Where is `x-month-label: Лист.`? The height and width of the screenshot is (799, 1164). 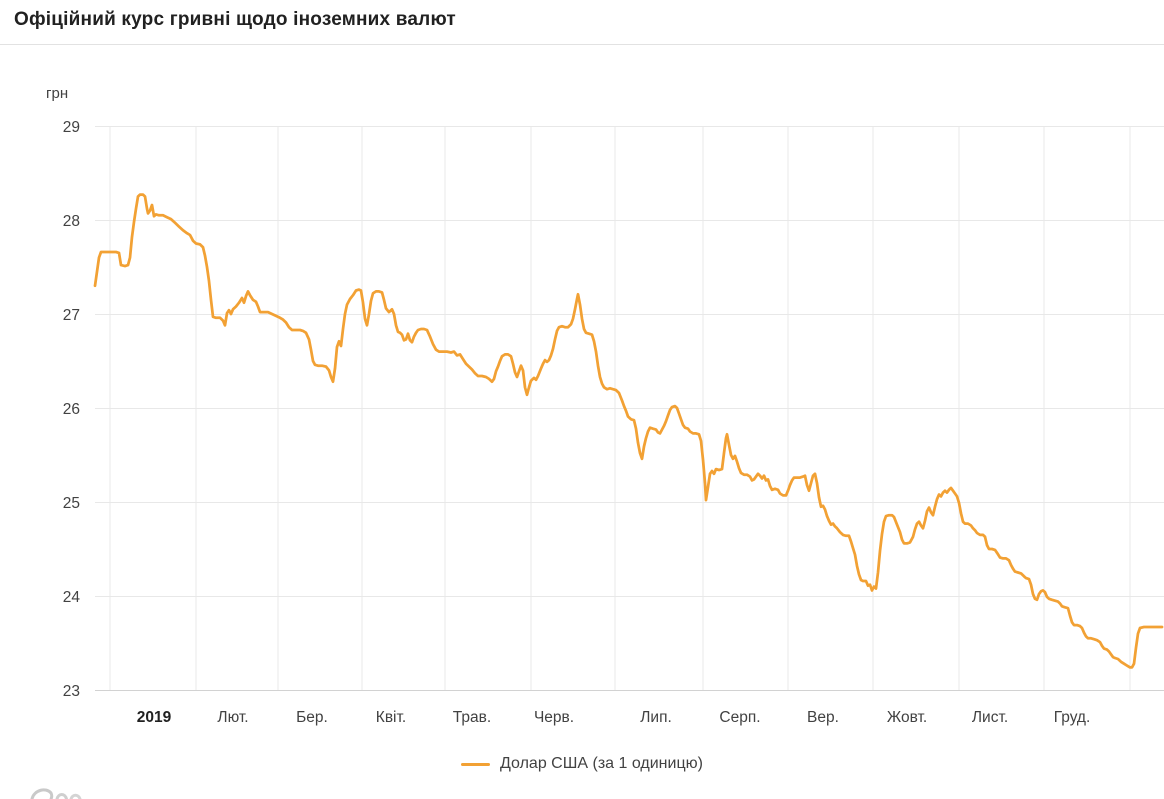
x-month-label: Лист. is located at coordinates (990, 717).